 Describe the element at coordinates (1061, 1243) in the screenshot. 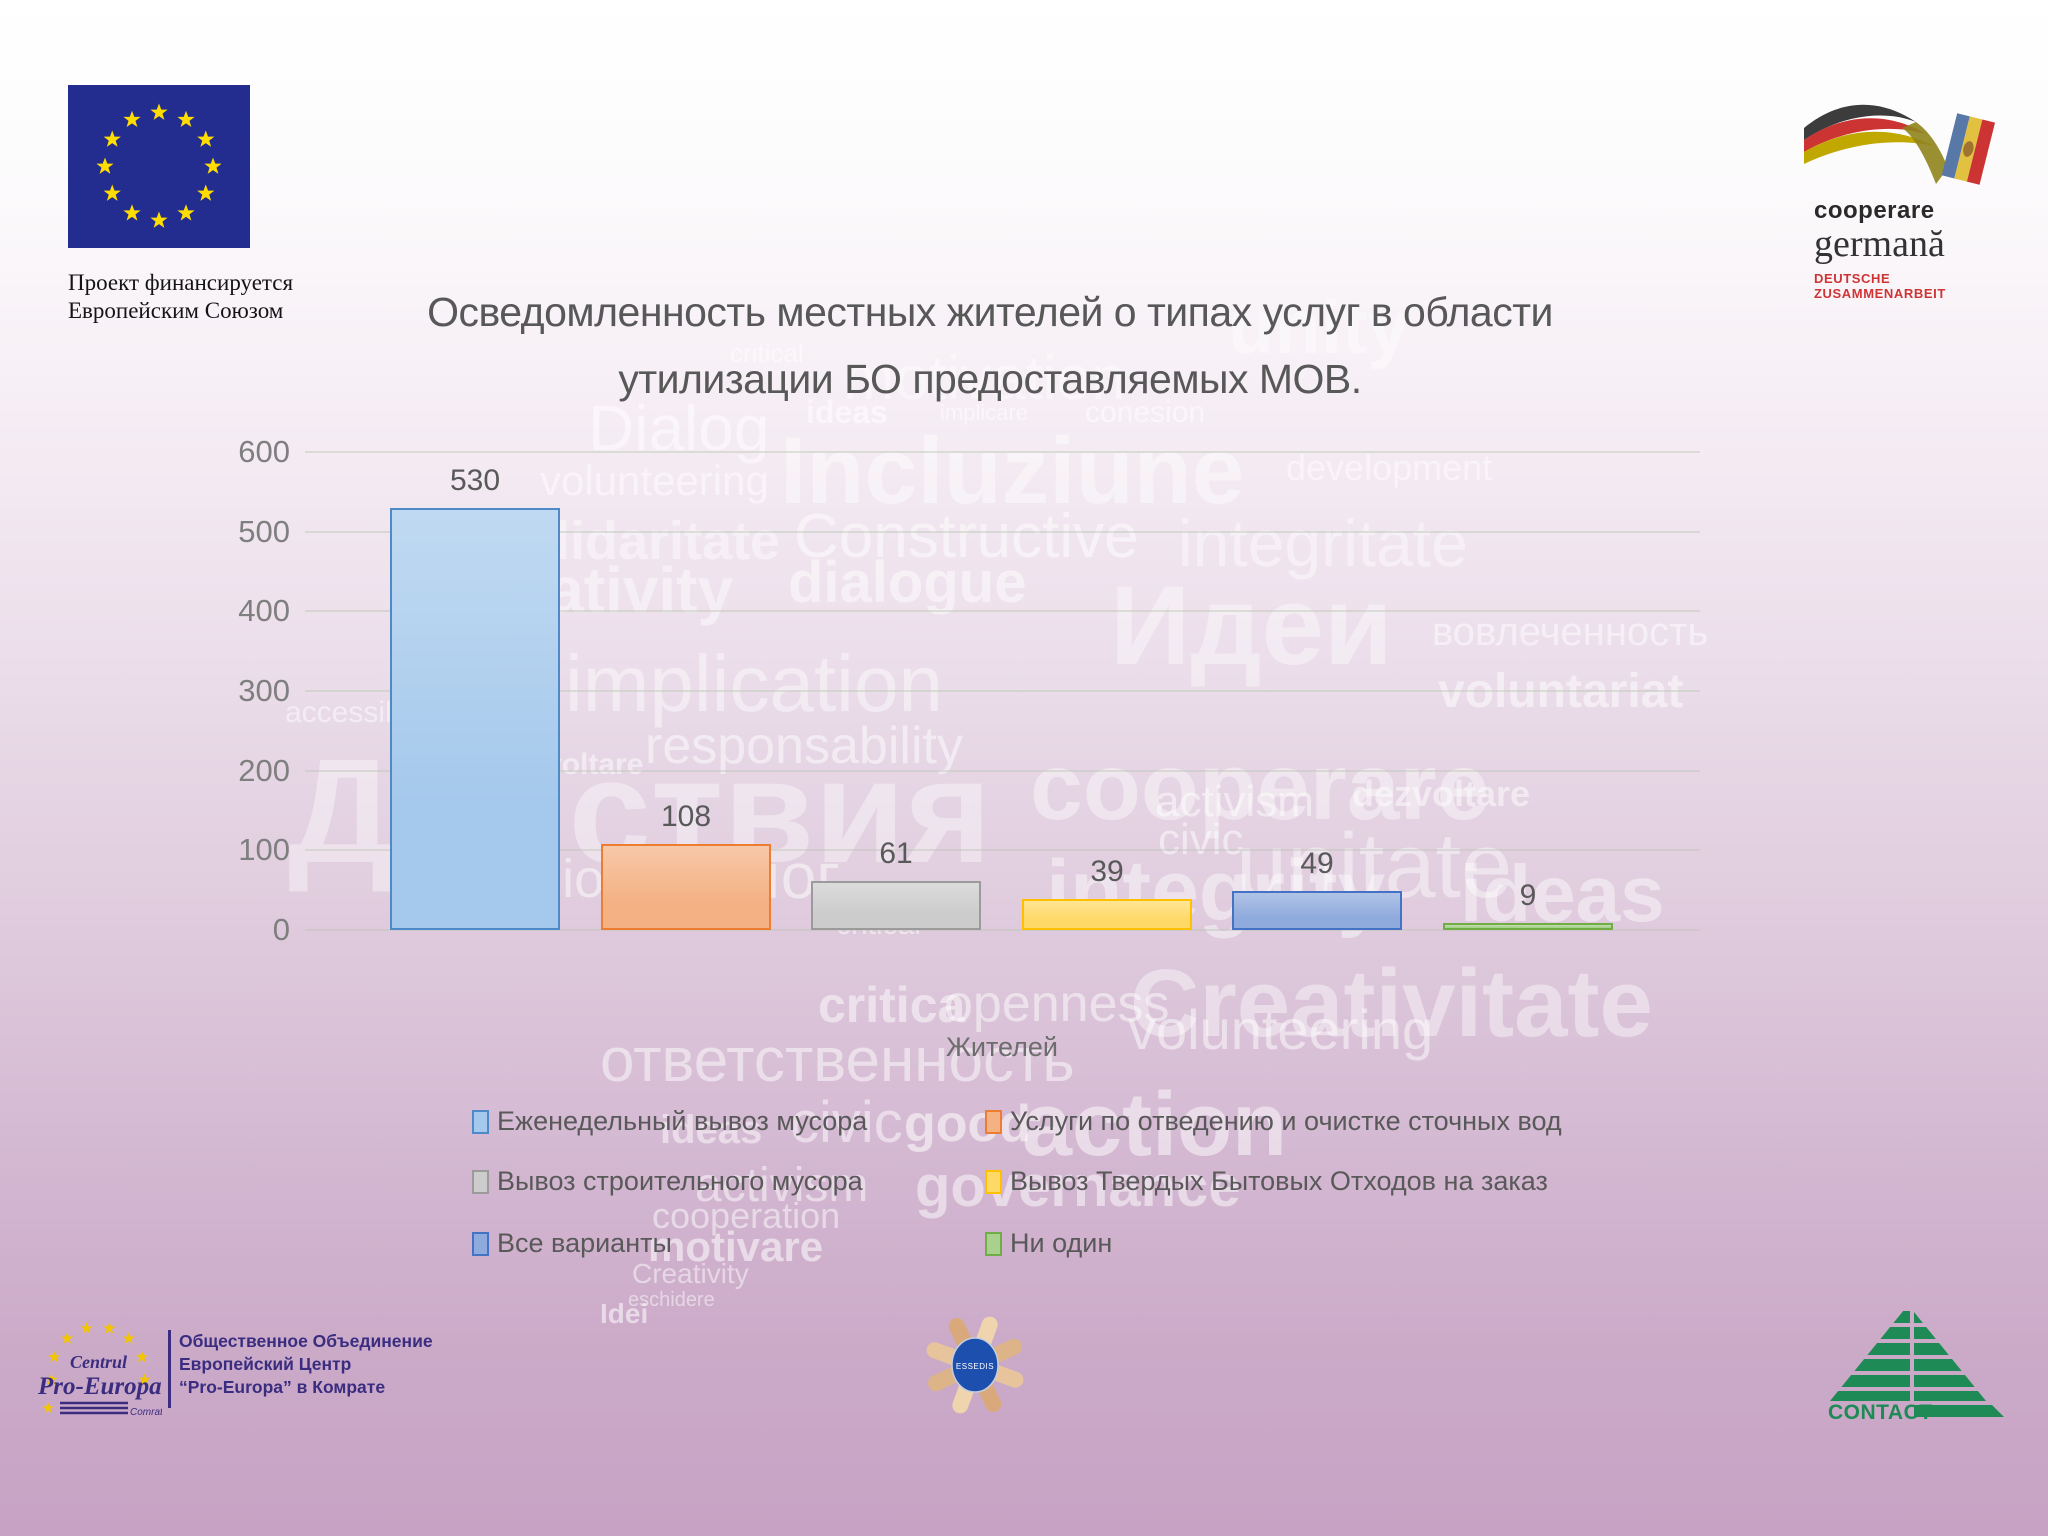

I see `legend-label-6: Ни один` at that location.